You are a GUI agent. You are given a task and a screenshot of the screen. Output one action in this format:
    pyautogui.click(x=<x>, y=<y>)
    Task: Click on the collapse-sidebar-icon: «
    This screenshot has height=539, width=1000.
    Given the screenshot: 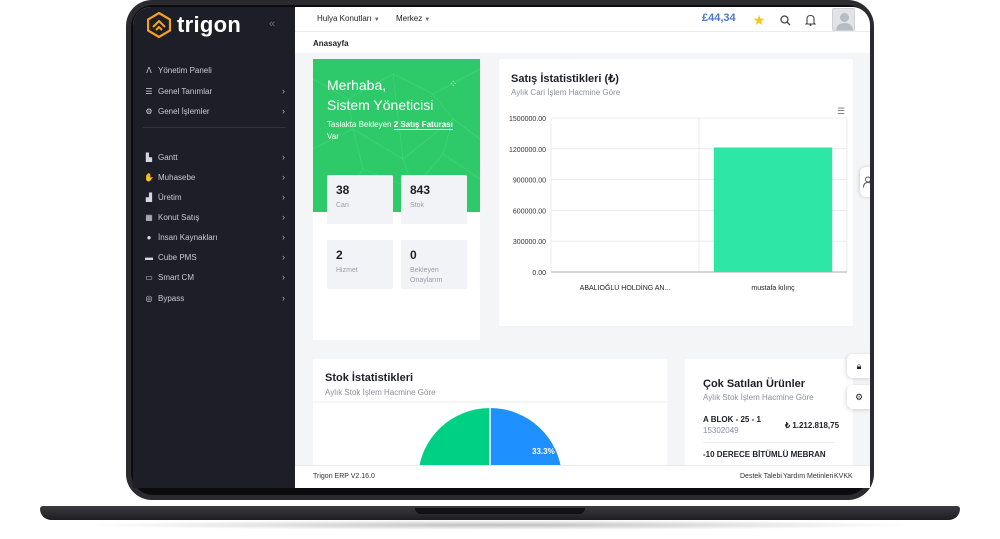 What is the action you would take?
    pyautogui.click(x=272, y=24)
    